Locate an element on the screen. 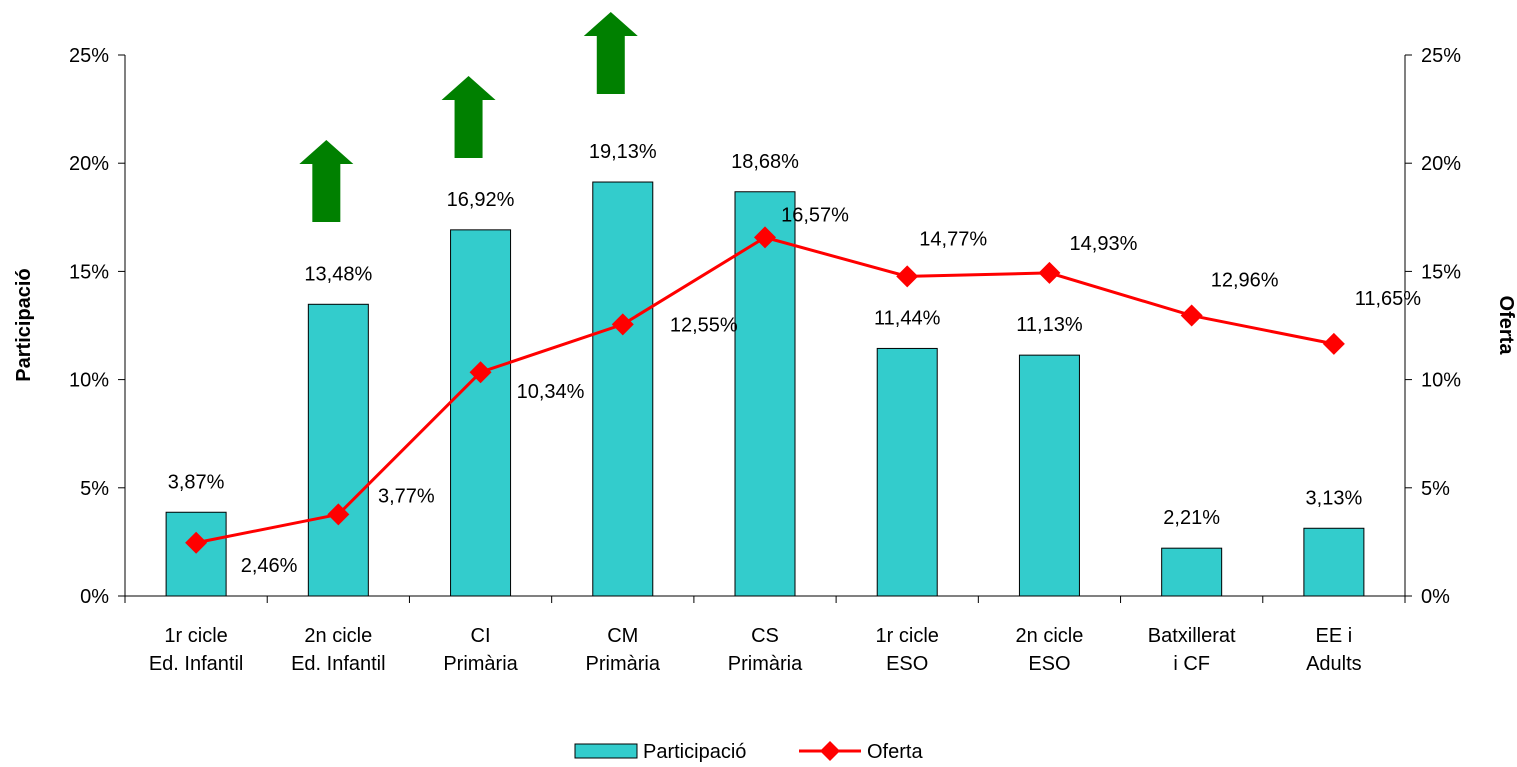 The height and width of the screenshot is (767, 1517). bar-value-label: 19,13% is located at coordinates (623, 152).